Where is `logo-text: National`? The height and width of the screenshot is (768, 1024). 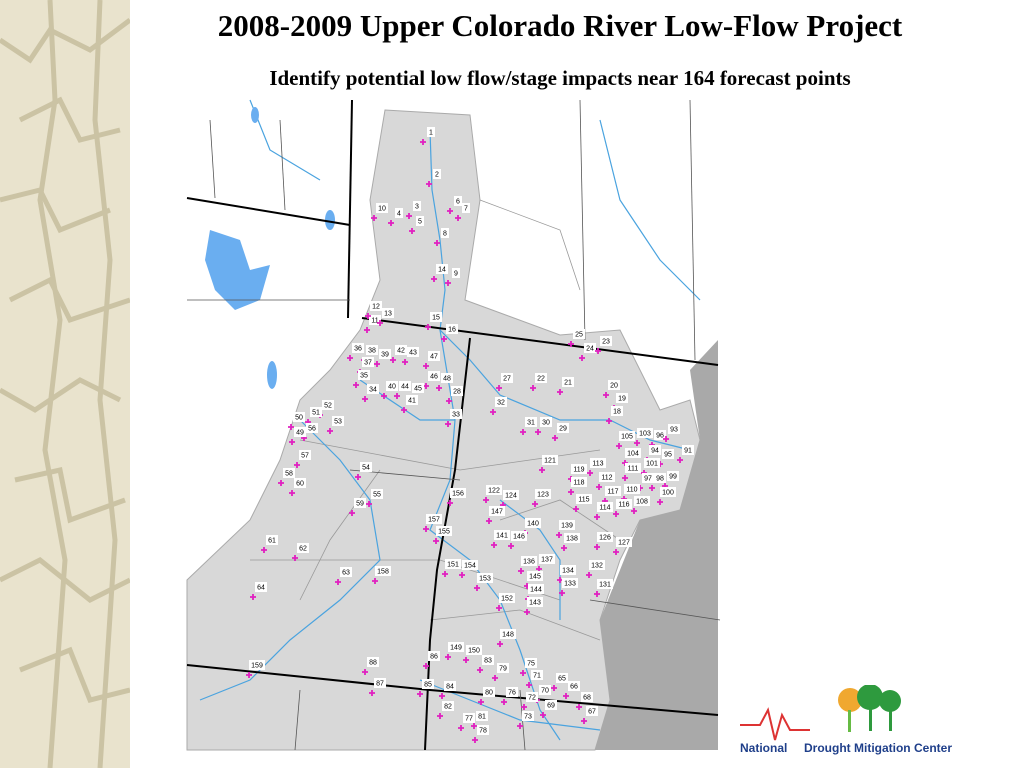 logo-text: National is located at coordinates (763, 748).